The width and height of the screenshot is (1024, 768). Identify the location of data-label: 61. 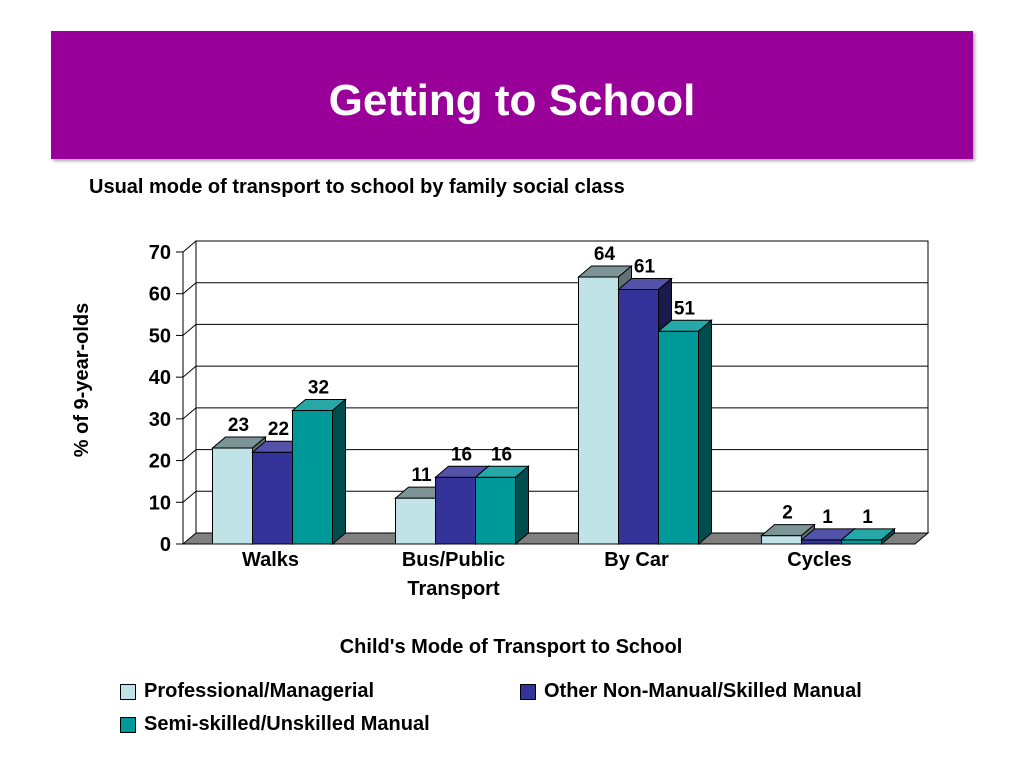
(645, 267).